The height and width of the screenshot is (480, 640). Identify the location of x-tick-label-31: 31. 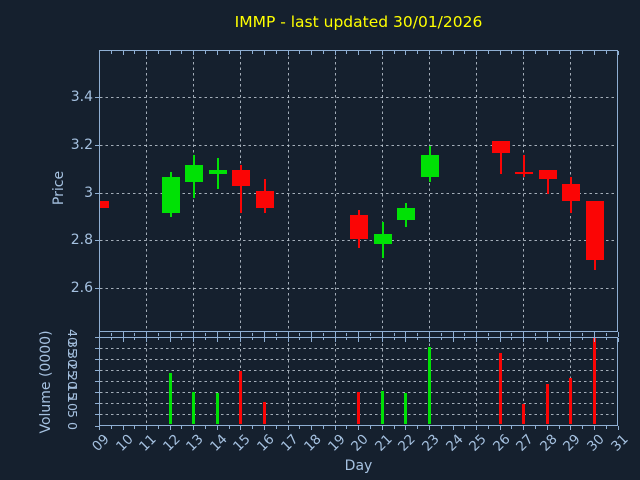
(619, 443).